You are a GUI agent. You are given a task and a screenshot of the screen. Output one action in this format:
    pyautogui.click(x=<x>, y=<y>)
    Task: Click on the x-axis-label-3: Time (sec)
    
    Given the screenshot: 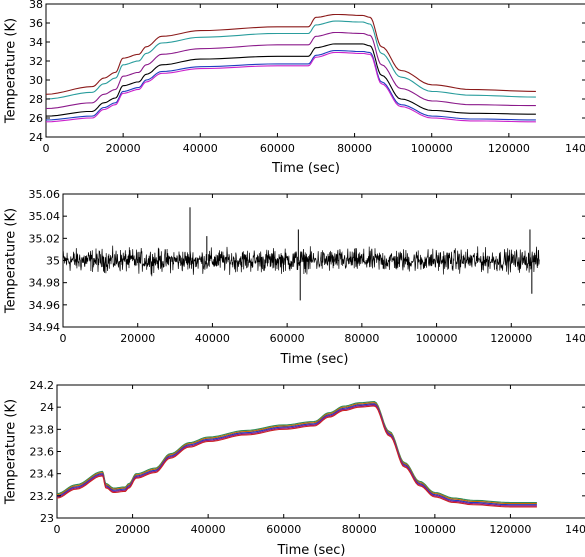 What is the action you would take?
    pyautogui.click(x=310, y=550)
    